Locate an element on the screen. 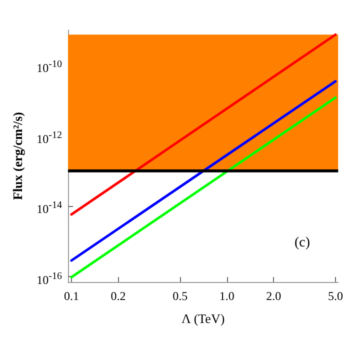  y-tick-label: 10$^{-10}$ is located at coordinates (49, 68).